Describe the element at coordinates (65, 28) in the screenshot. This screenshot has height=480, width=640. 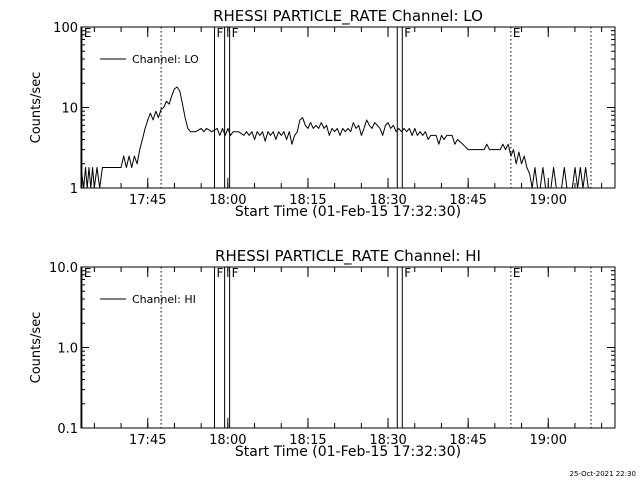
I see `y-tick-label: 100` at that location.